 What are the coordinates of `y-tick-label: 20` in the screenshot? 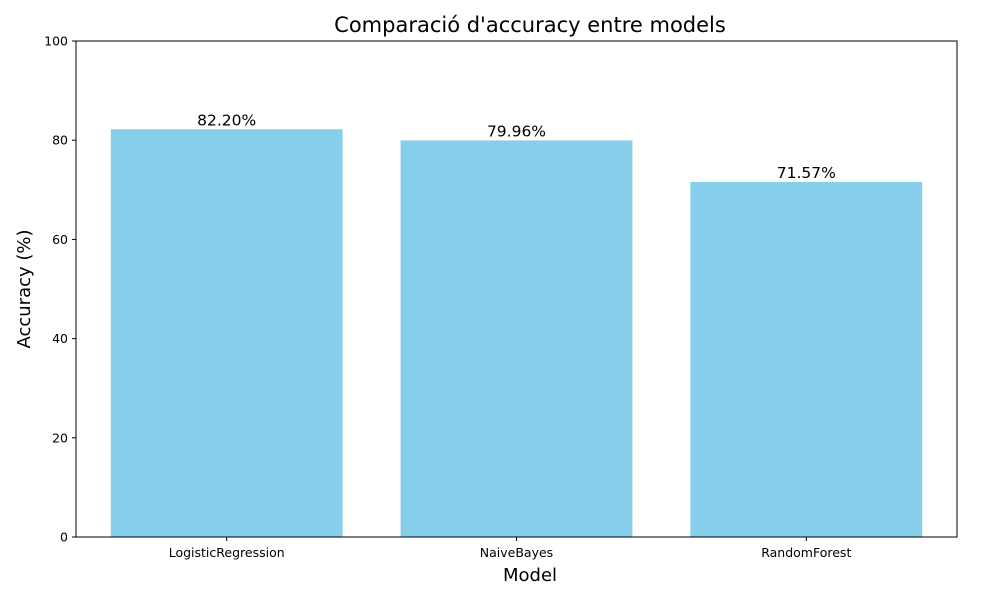 It's located at (60, 437).